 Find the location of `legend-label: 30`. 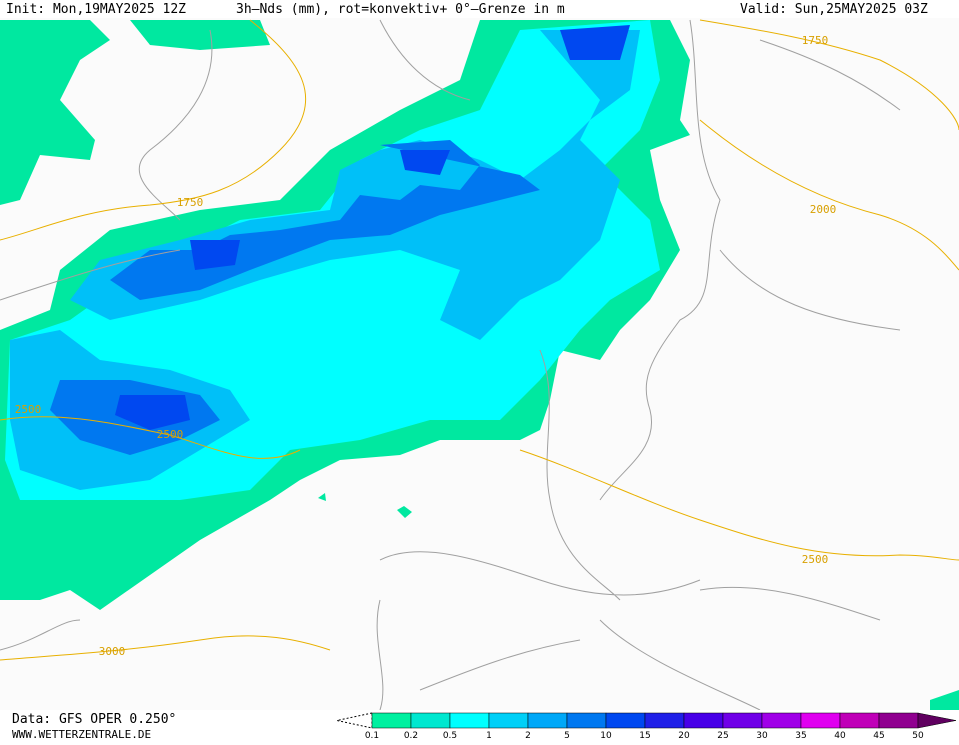

legend-label: 30 is located at coordinates (762, 736).